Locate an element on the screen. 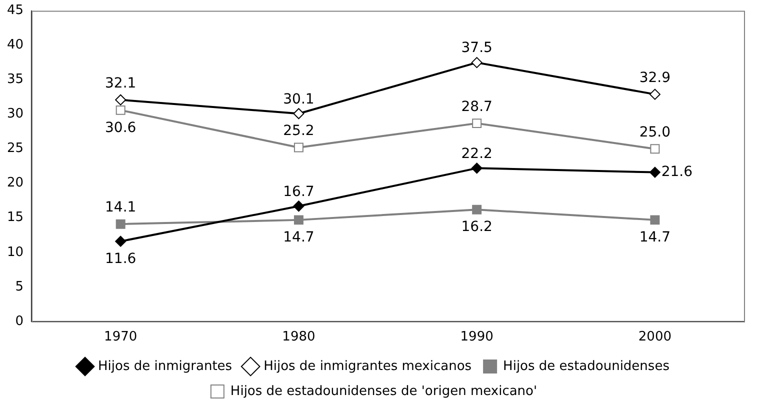  data-label: 22.2 is located at coordinates (476, 154).